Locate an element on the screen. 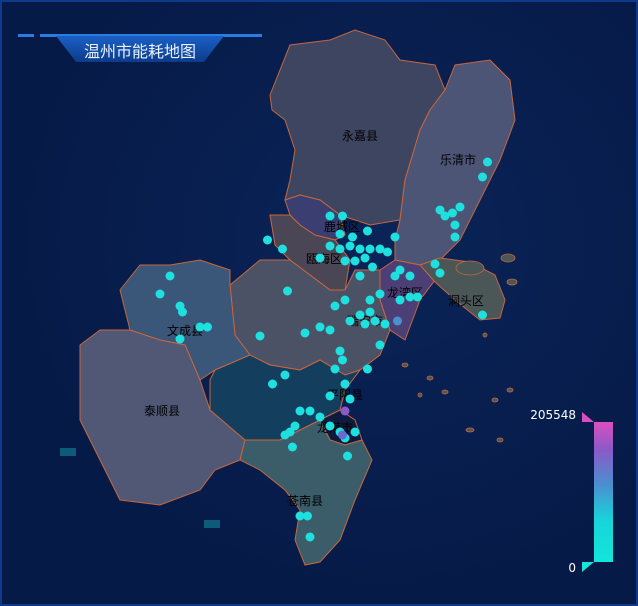 The image size is (638, 606). district-label-yongjia: 永嘉县 is located at coordinates (360, 136).